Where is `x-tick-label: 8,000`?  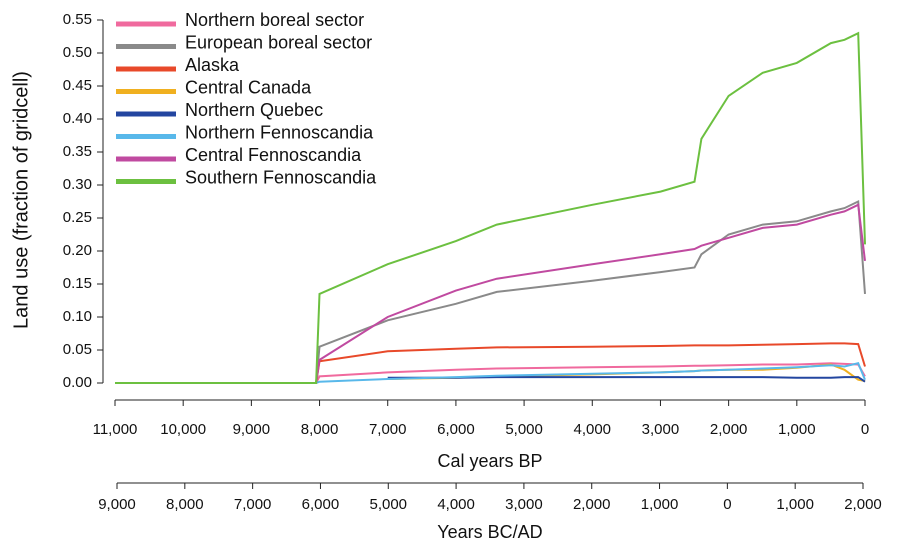 x-tick-label: 8,000 is located at coordinates (320, 429).